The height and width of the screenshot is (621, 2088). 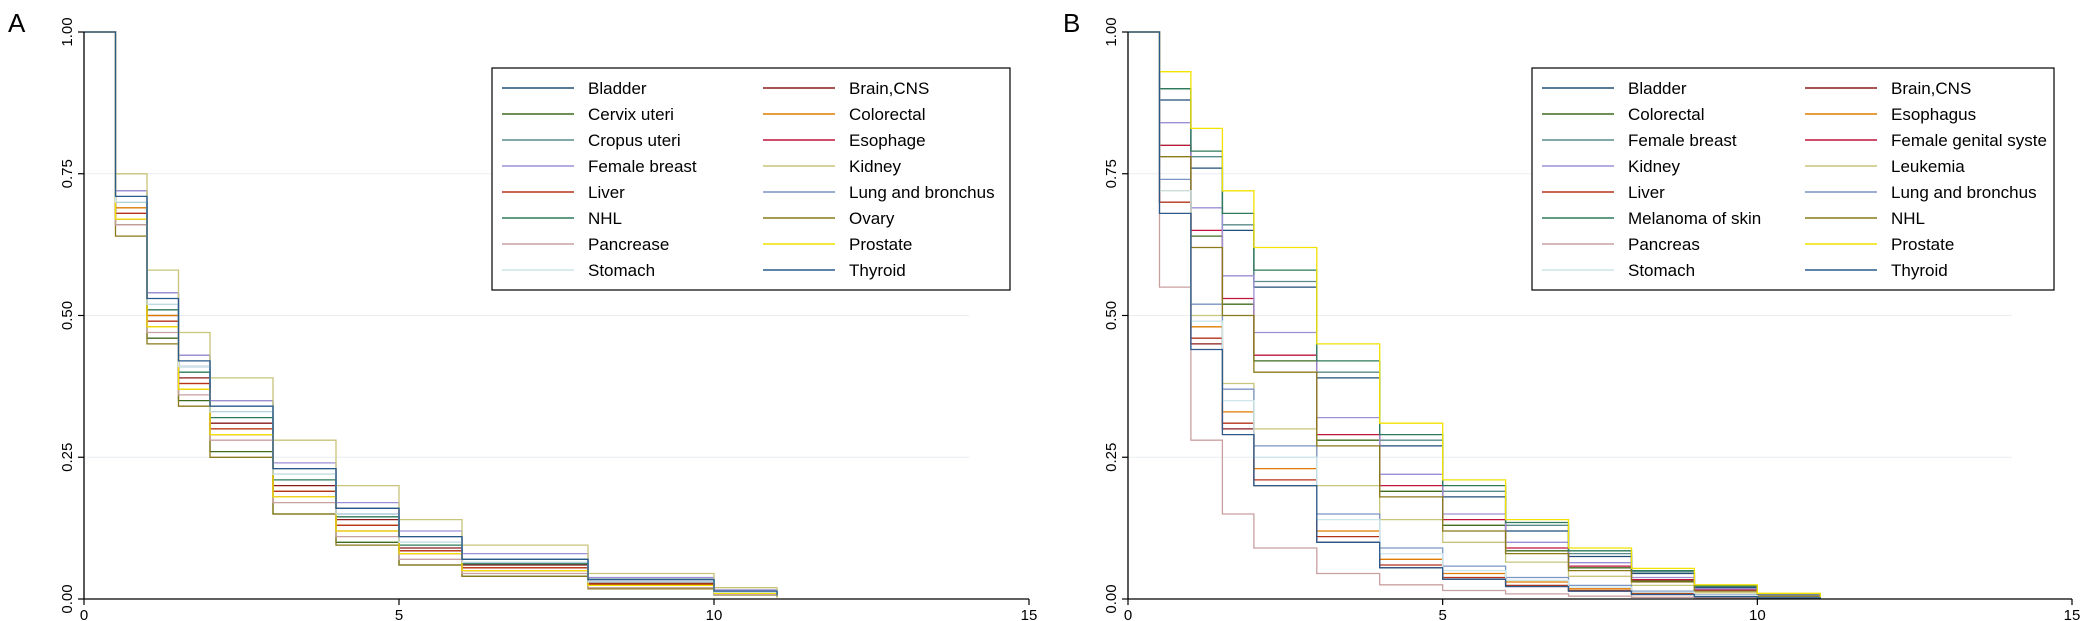 What do you see at coordinates (1071, 23) in the screenshot?
I see `panel-label-b: B` at bounding box center [1071, 23].